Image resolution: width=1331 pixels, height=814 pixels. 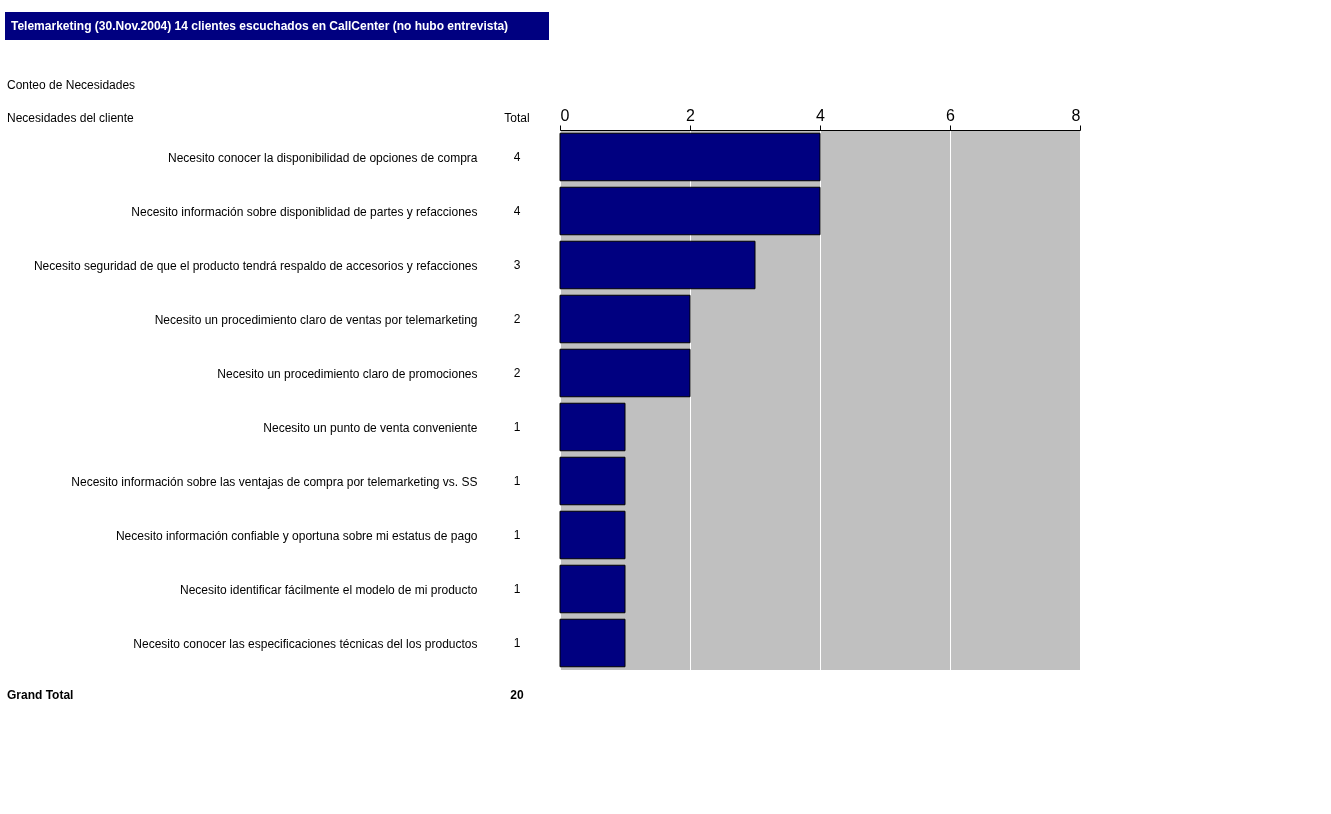 What do you see at coordinates (517, 265) in the screenshot?
I see `data-label: 3` at bounding box center [517, 265].